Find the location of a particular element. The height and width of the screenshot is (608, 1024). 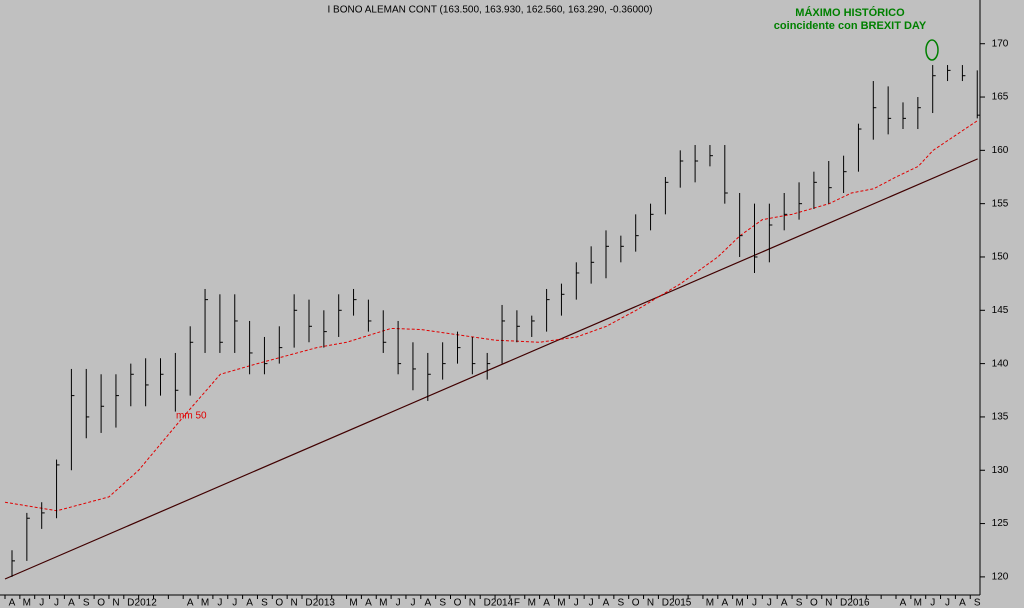

y-tick-label: 145 is located at coordinates (1000, 310).